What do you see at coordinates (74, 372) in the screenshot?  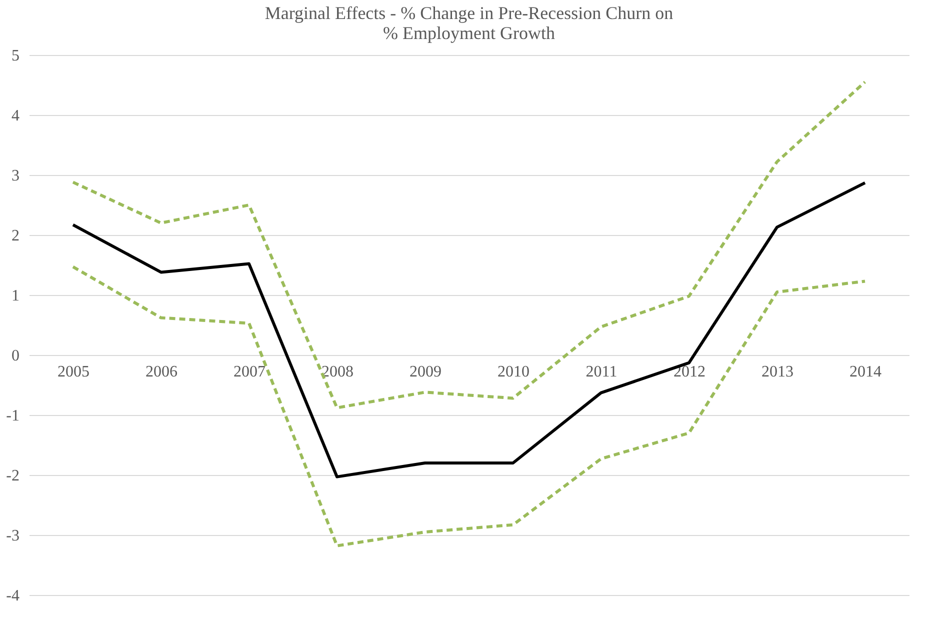 I see `x-tick-label: 2005` at bounding box center [74, 372].